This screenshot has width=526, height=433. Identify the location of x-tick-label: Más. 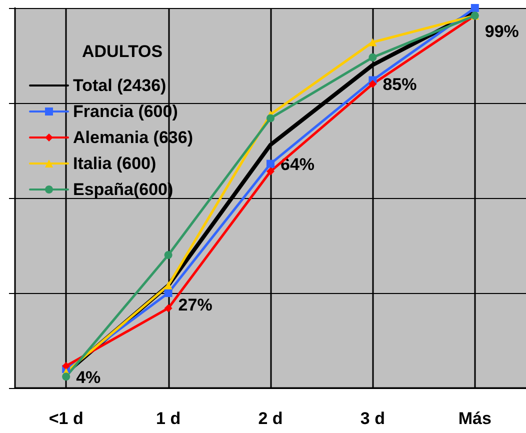
(475, 418).